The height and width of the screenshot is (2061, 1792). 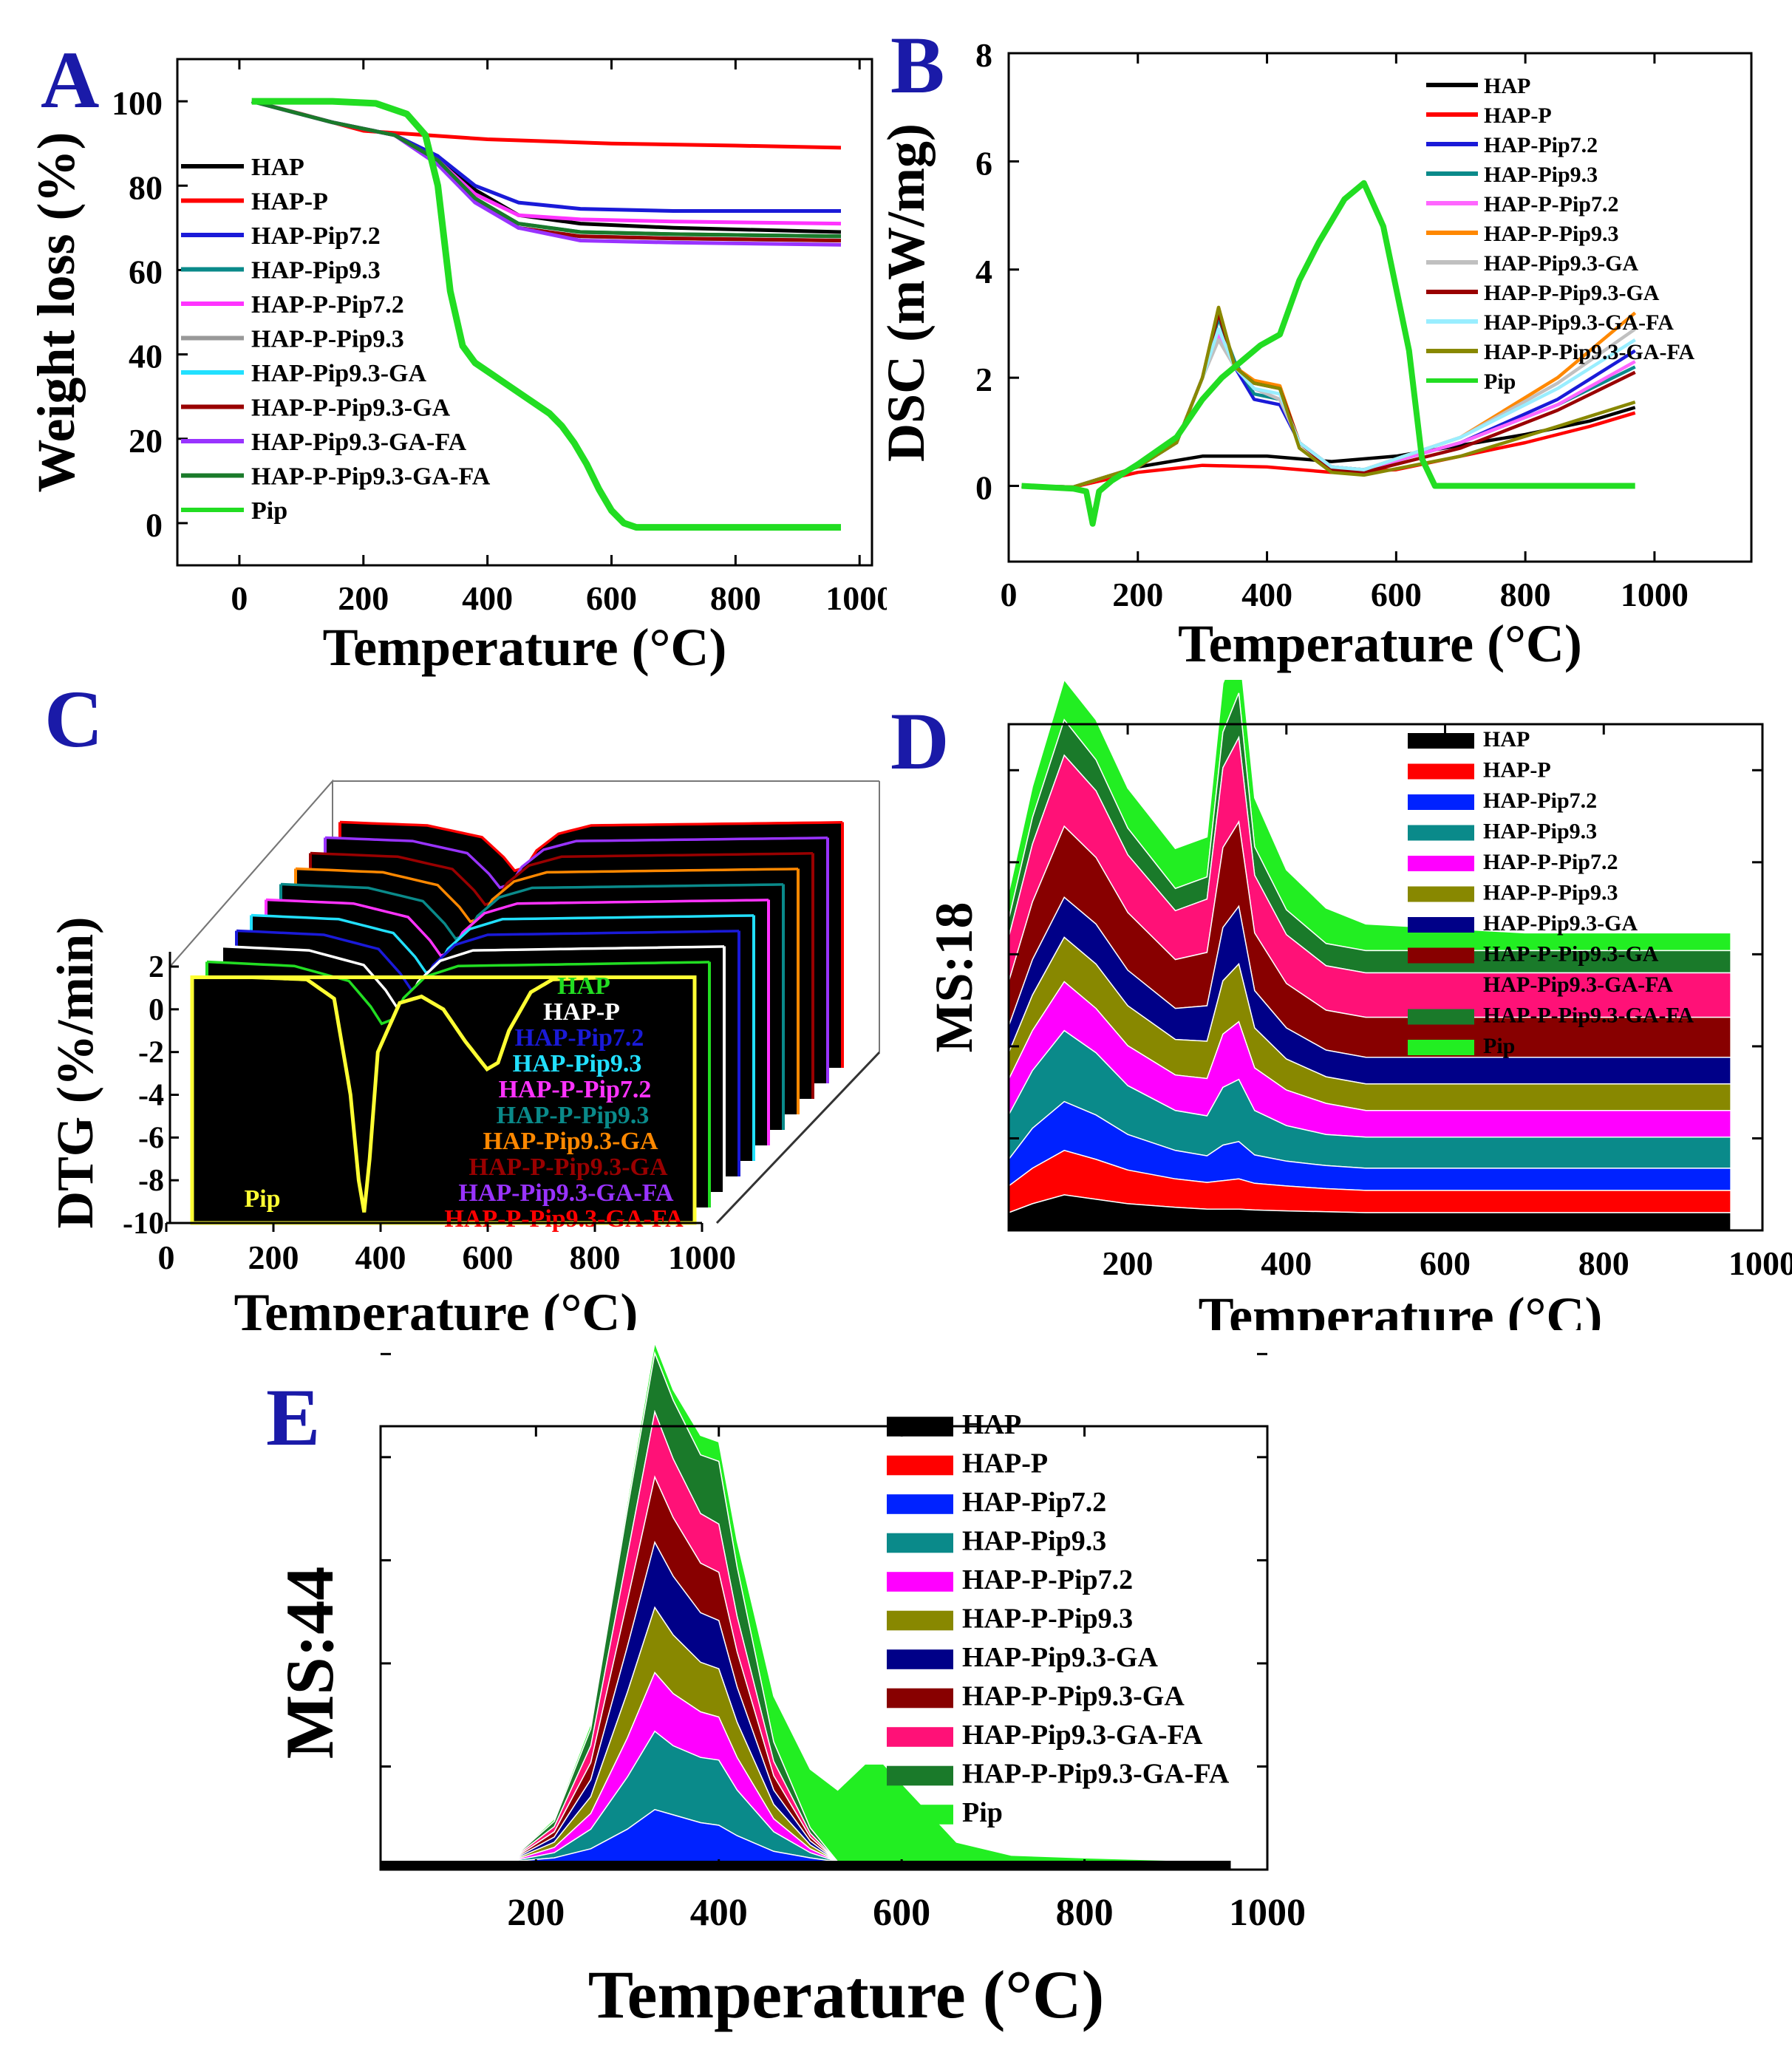 What do you see at coordinates (564, 1219) in the screenshot?
I see `dtg-layer-label: HAP-P-Pip9.3-GA-FA` at bounding box center [564, 1219].